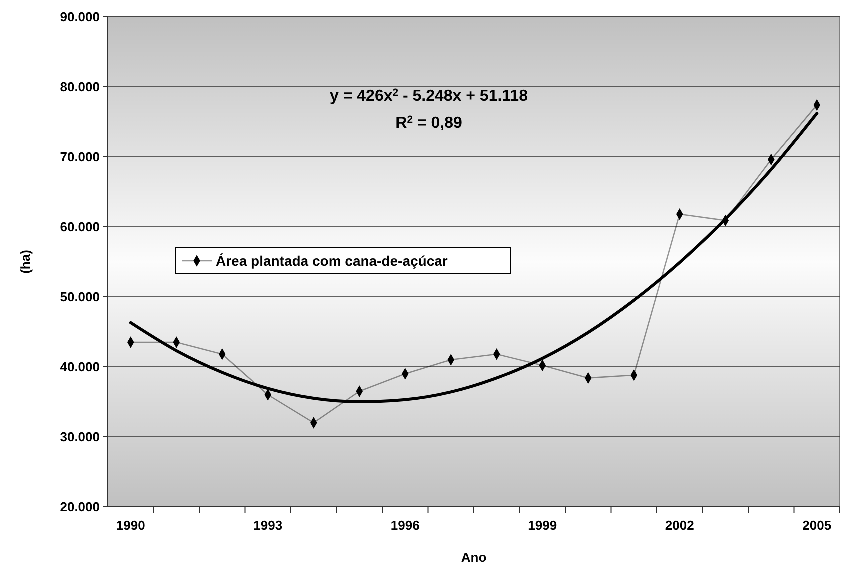  Describe the element at coordinates (80, 157) in the screenshot. I see `y-tick-label: 70.000` at that location.